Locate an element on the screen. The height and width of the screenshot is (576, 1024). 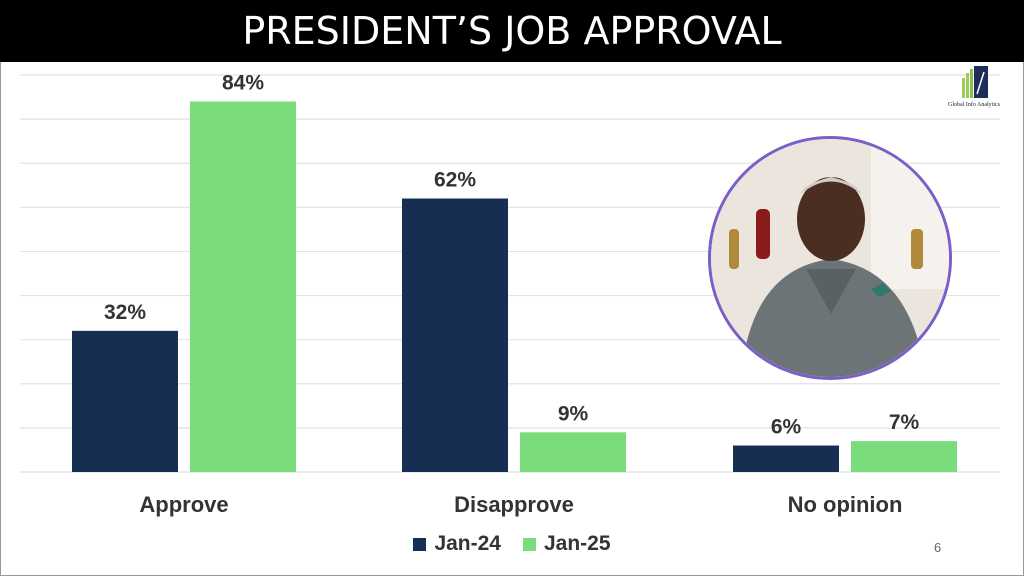
page-number: 6 is located at coordinates (938, 547).